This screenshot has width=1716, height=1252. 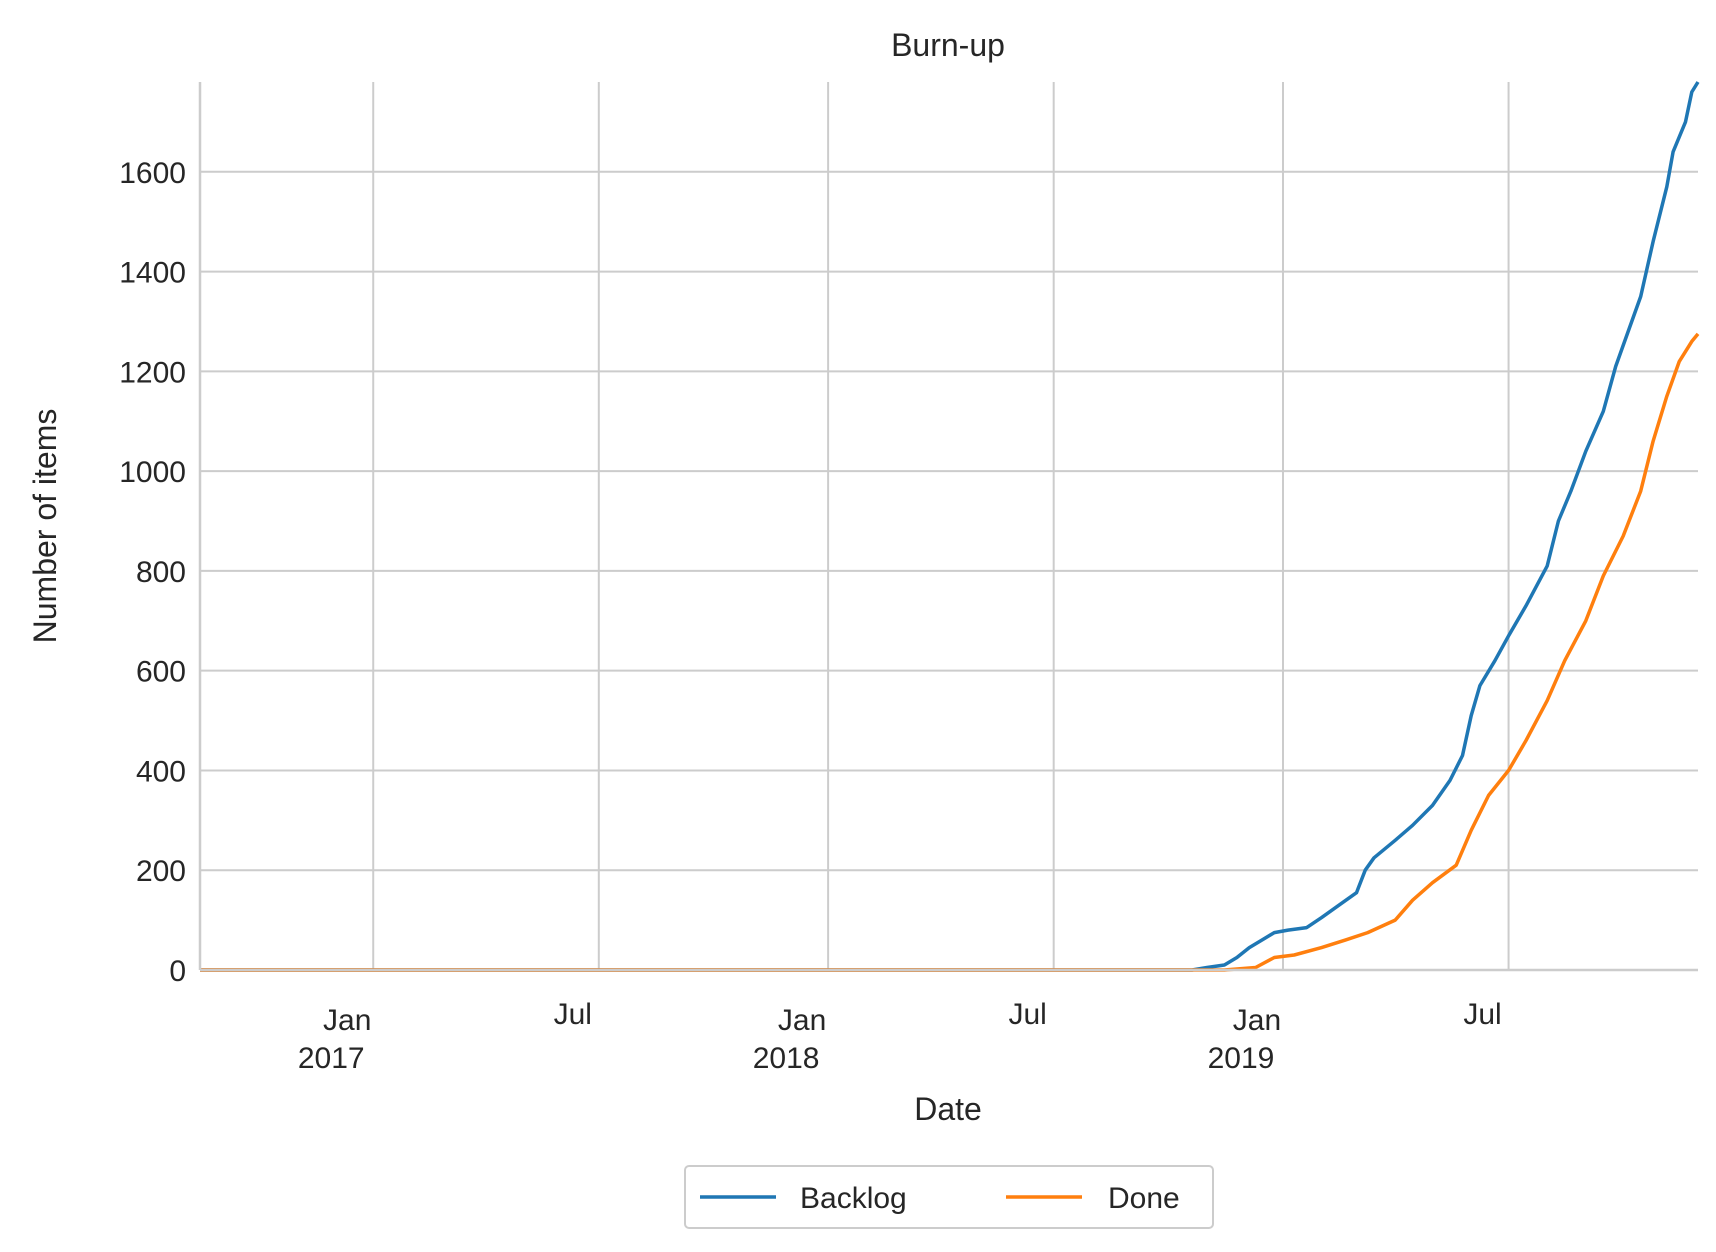 I want to click on legend-box, so click(x=949, y=1197).